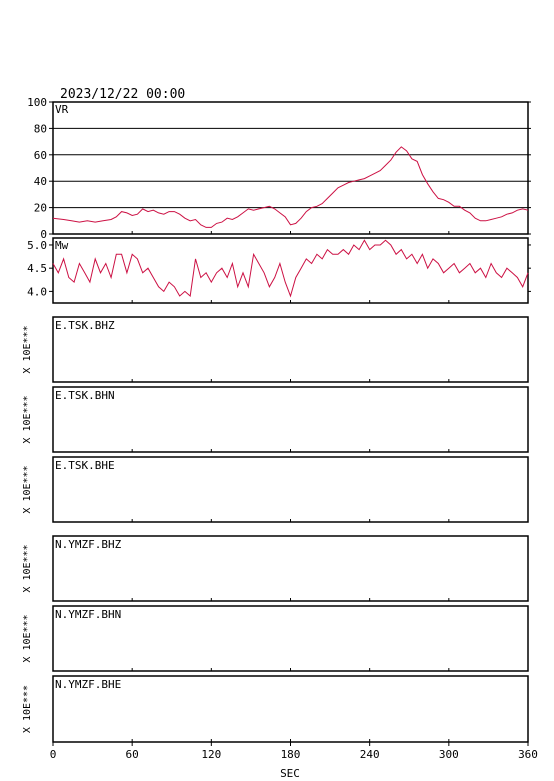  Describe the element at coordinates (291, 754) in the screenshot. I see `x-tick-label: 180` at that location.